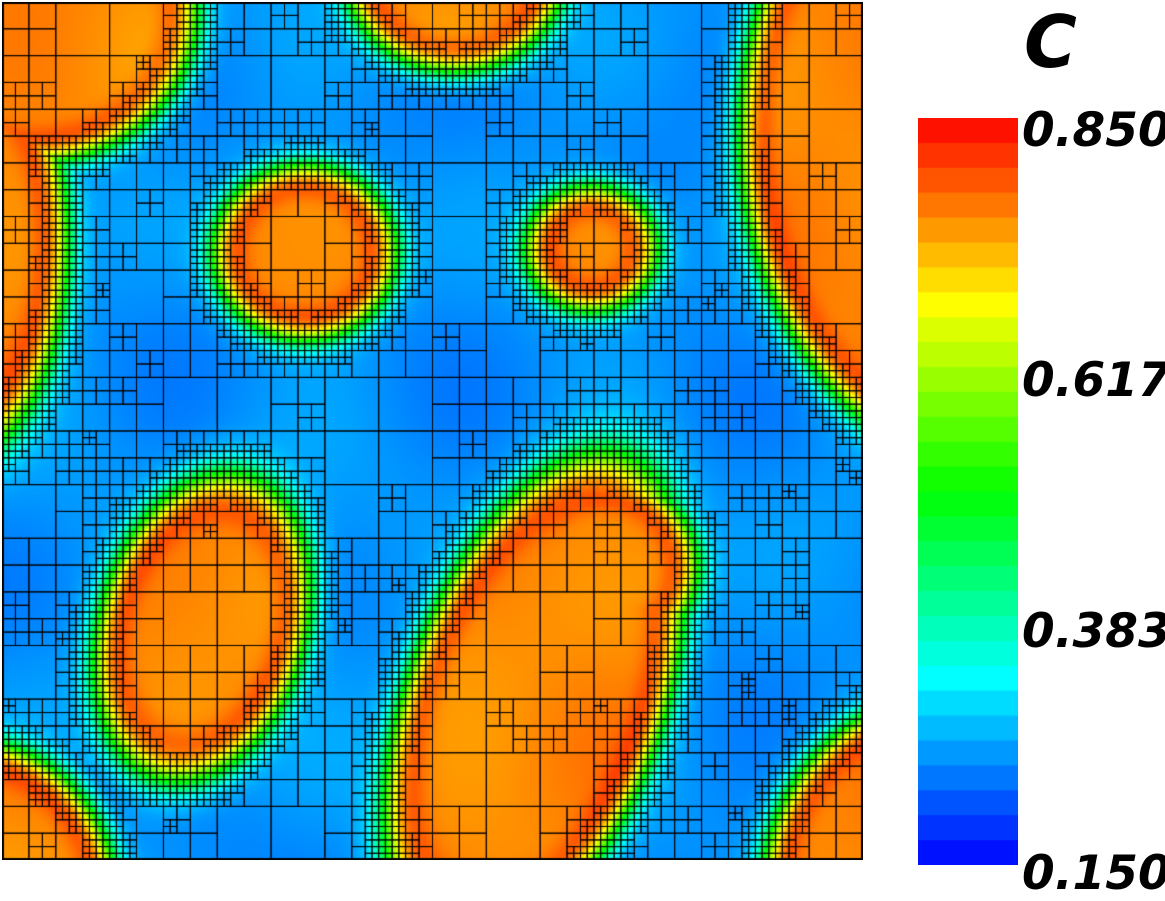 The image size is (1165, 901). I want to click on colorbar-tick-min: 0.150, so click(1093, 873).